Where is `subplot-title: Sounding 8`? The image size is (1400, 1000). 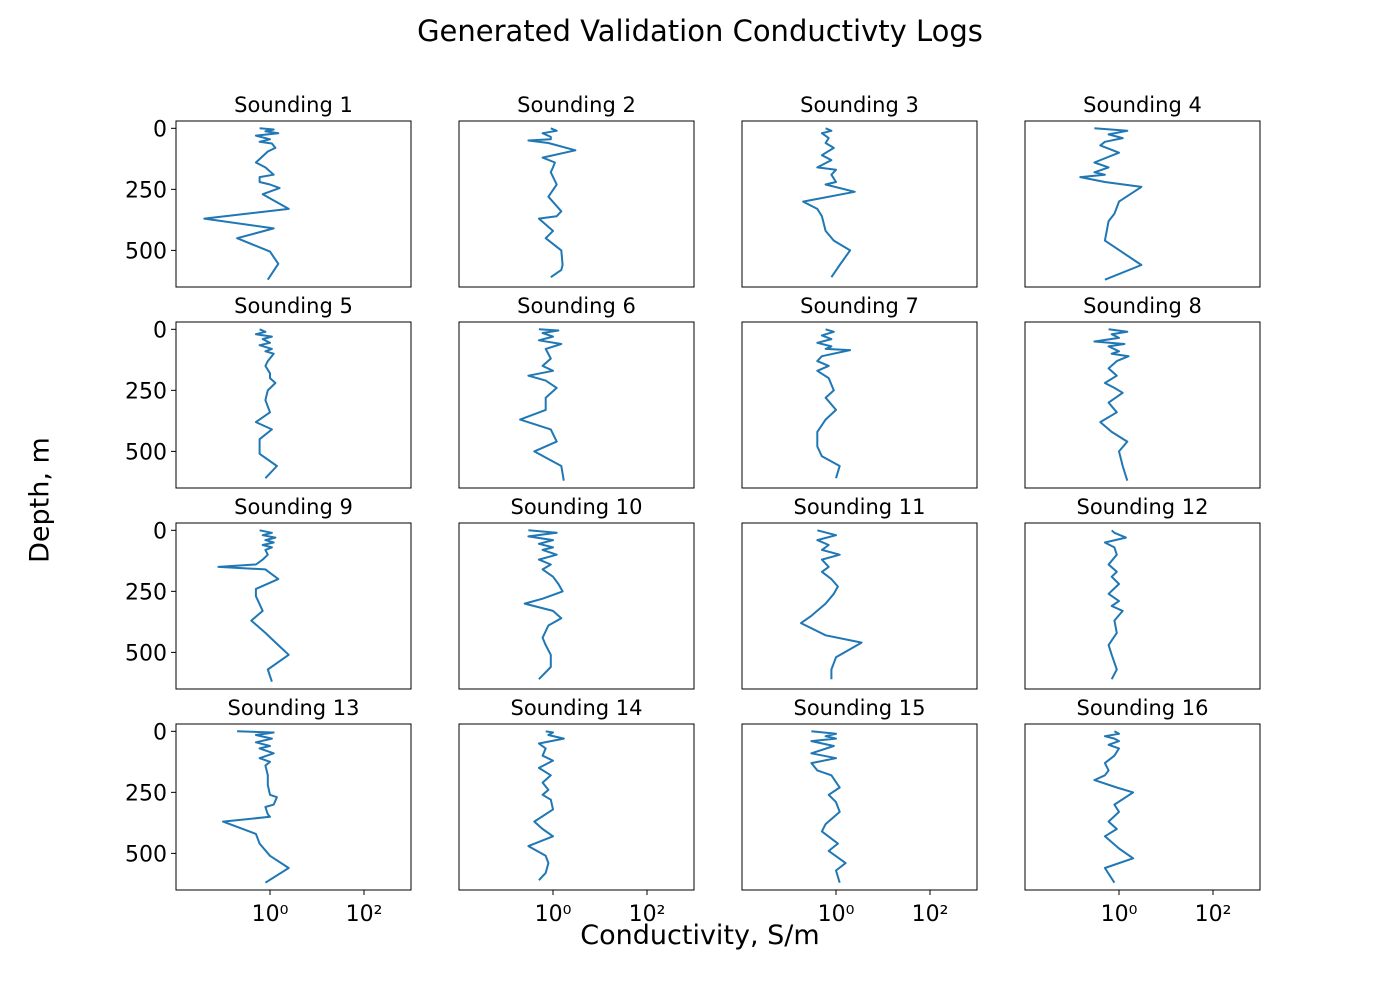 subplot-title: Sounding 8 is located at coordinates (1142, 306).